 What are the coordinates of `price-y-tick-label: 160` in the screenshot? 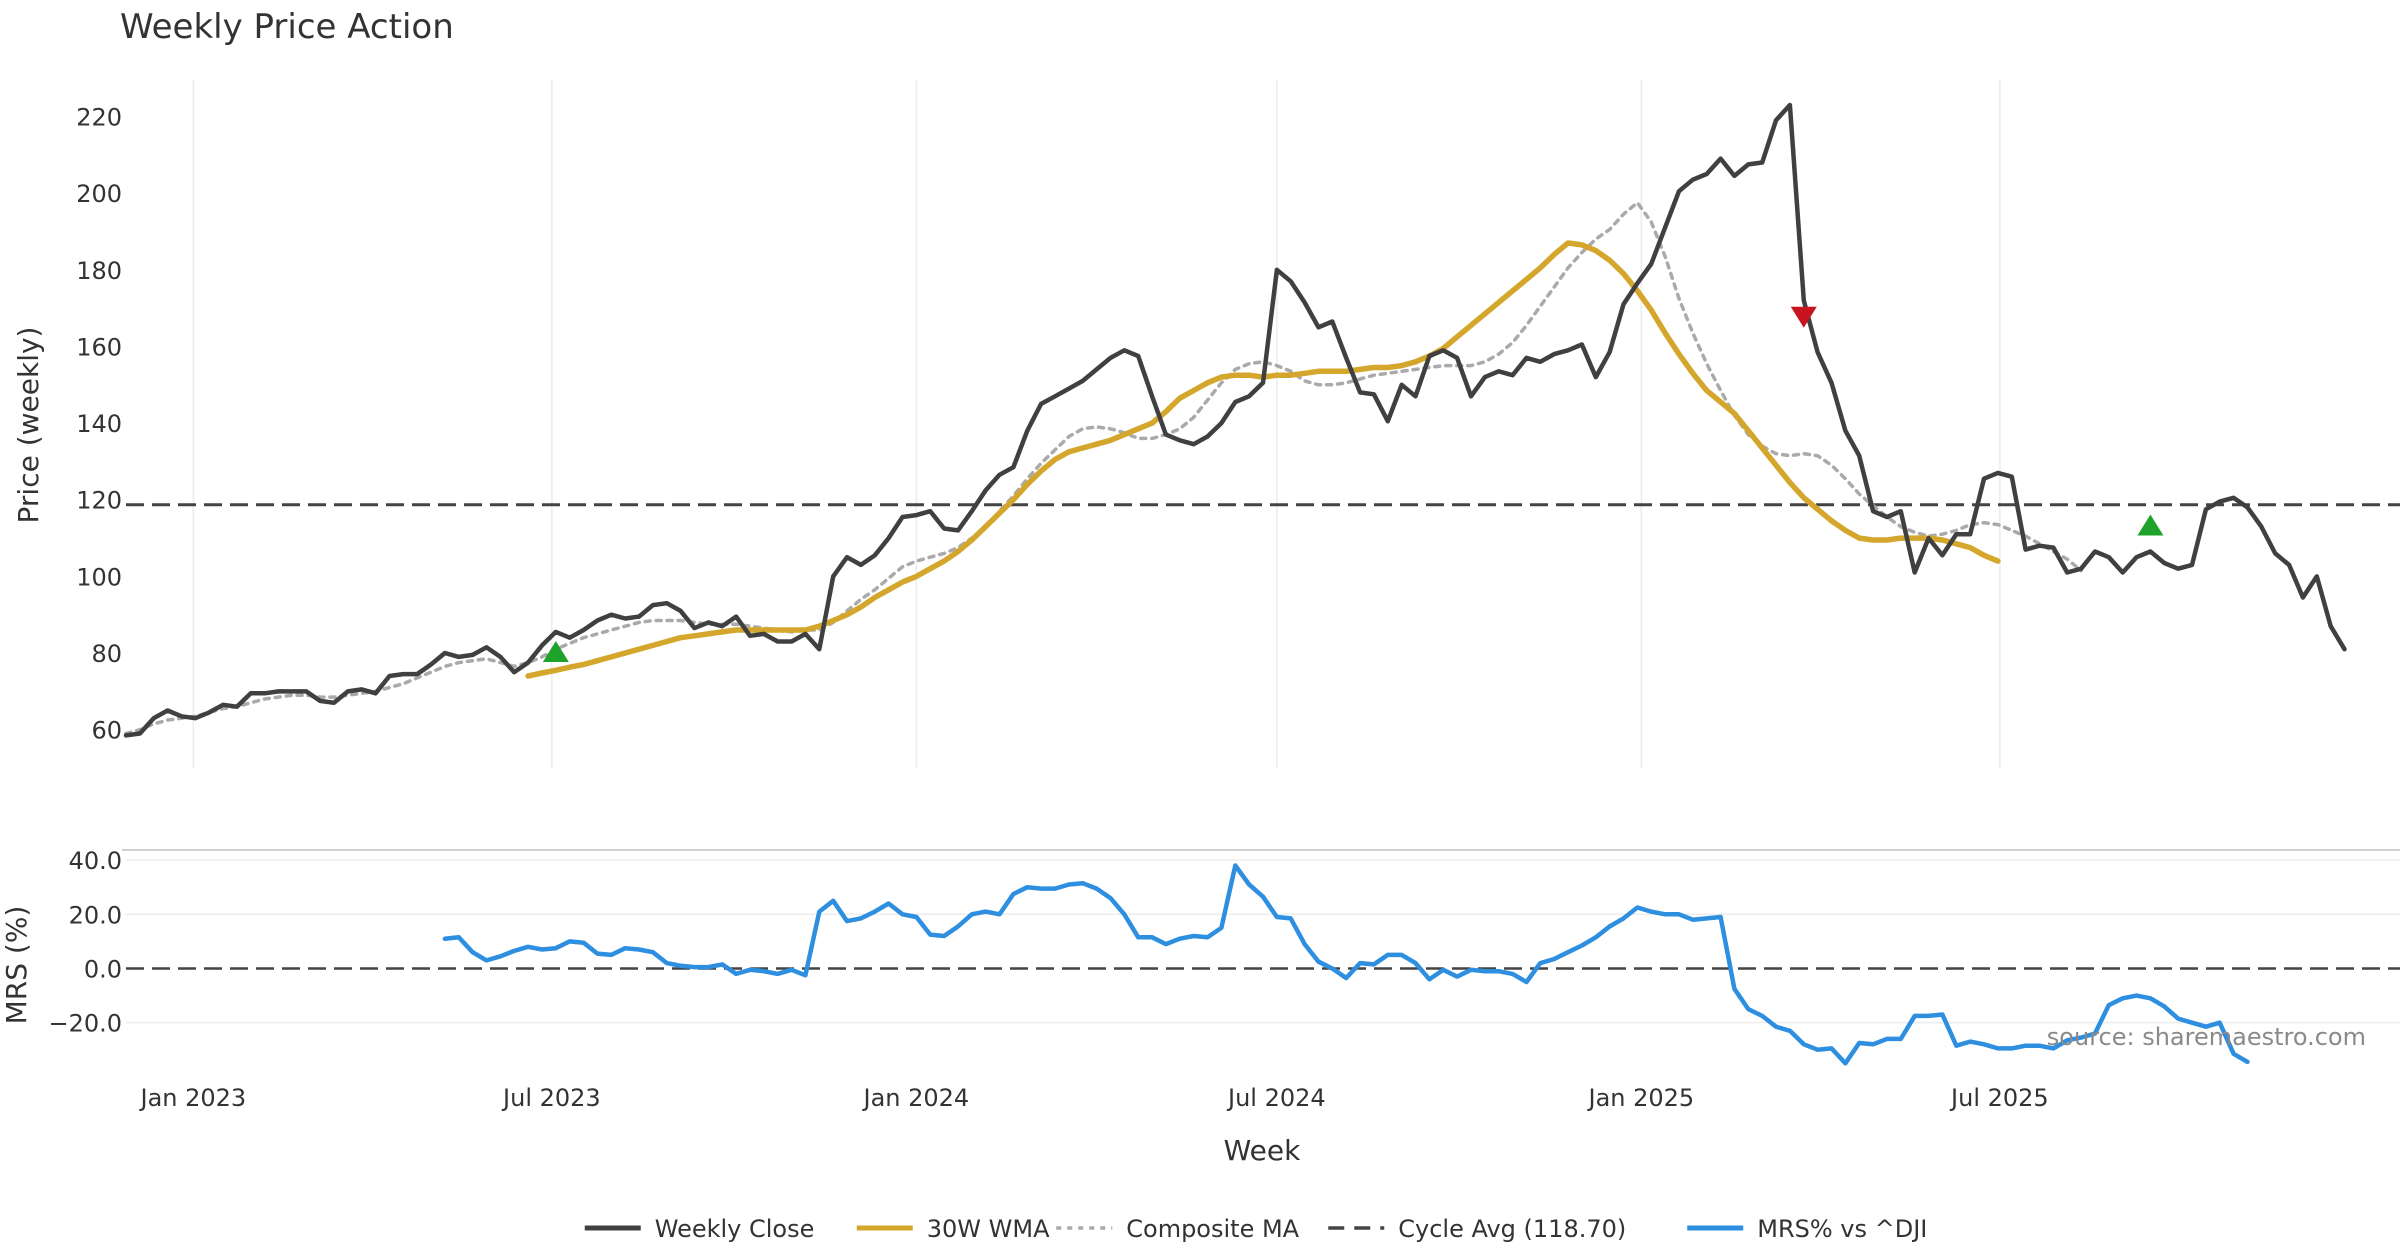 It's located at (99, 347).